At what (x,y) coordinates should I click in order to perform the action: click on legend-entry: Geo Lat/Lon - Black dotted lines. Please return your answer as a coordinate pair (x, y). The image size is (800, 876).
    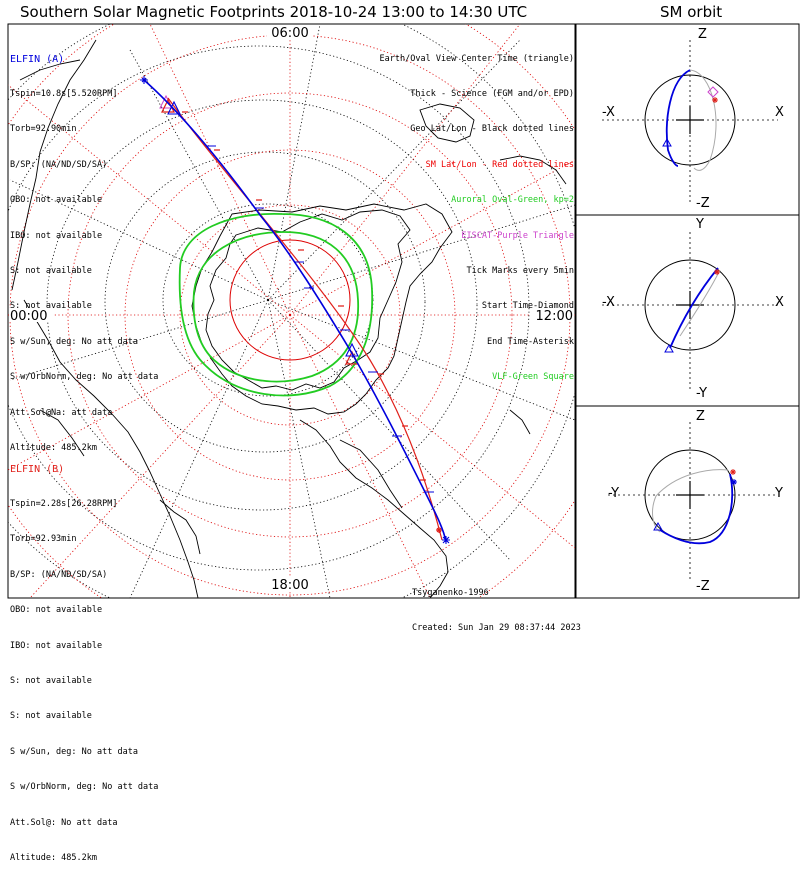
    Looking at the image, I should click on (492, 129).